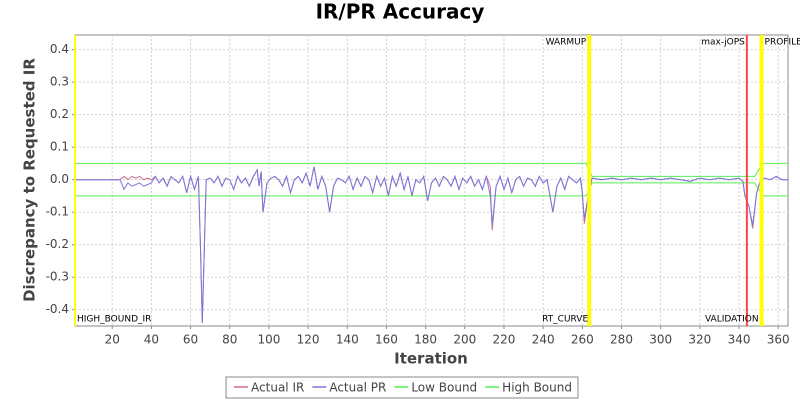 This screenshot has width=800, height=400. What do you see at coordinates (59, 147) in the screenshot?
I see `y-tick-label: 0.1` at bounding box center [59, 147].